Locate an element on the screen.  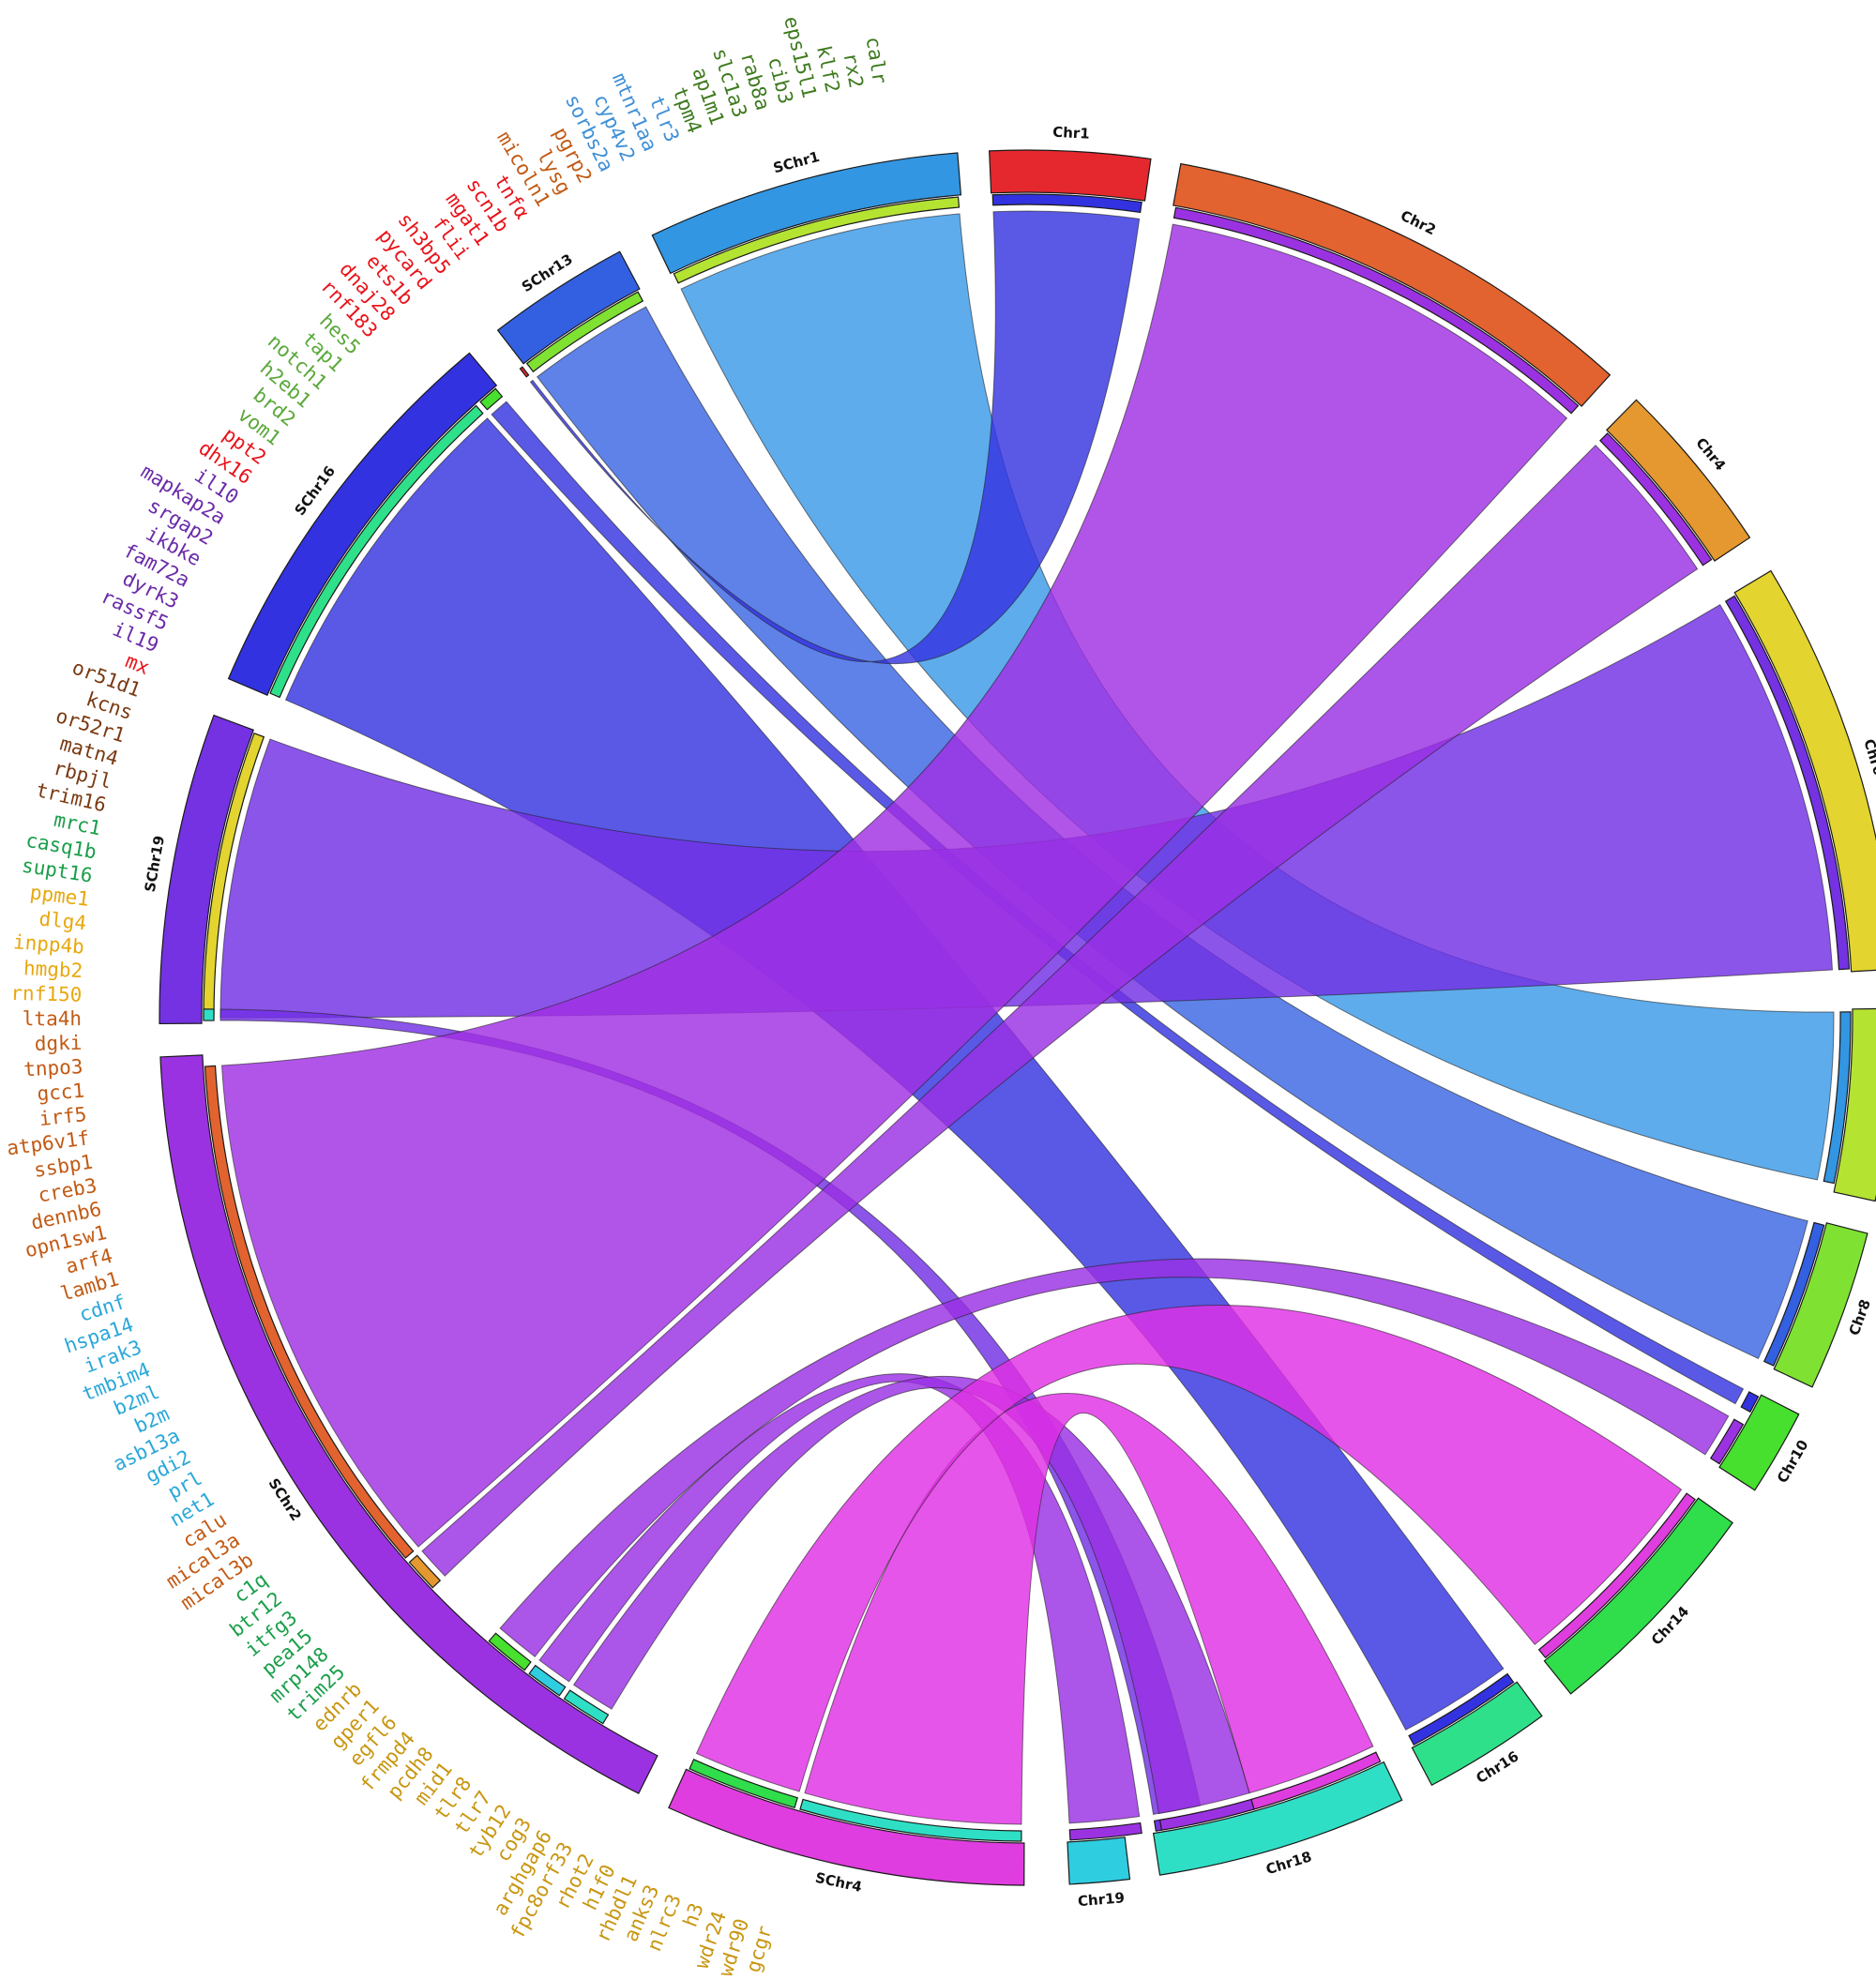
segment-label-chr2: Chr2 is located at coordinates (1418, 223).